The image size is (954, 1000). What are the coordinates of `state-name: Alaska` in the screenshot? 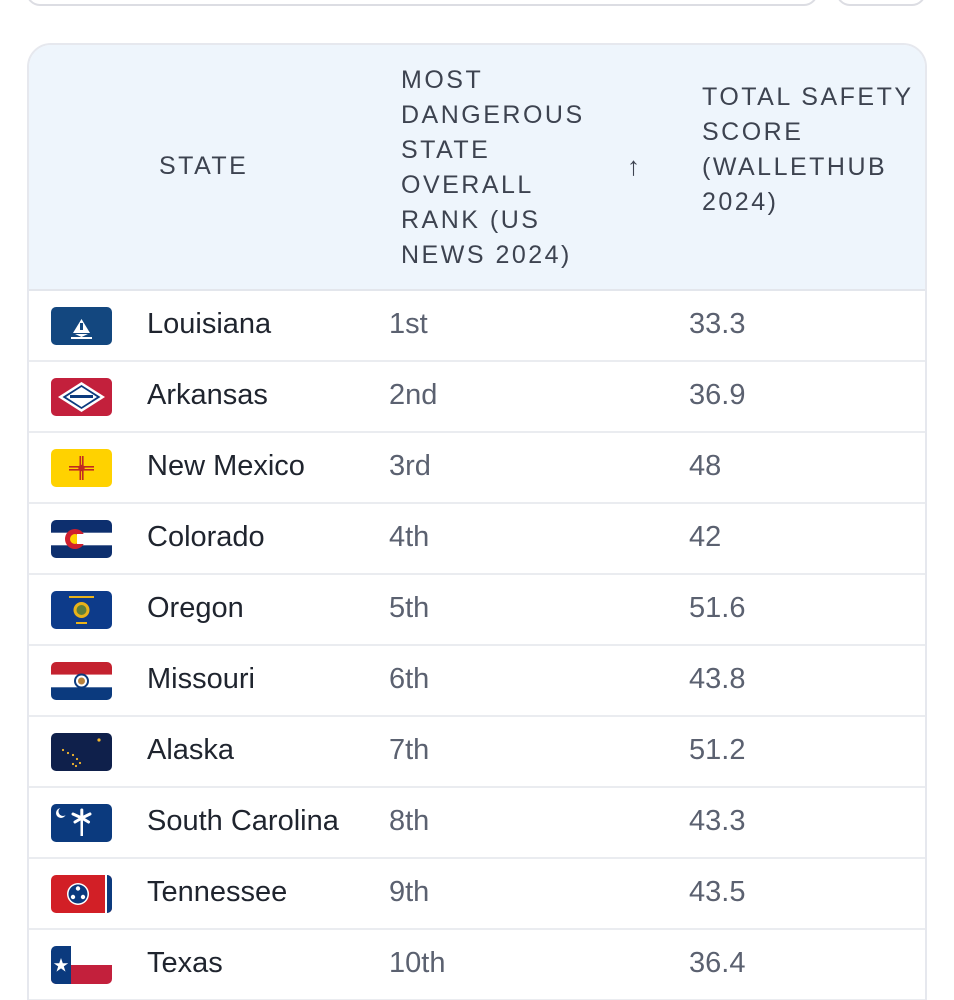 It's located at (191, 750).